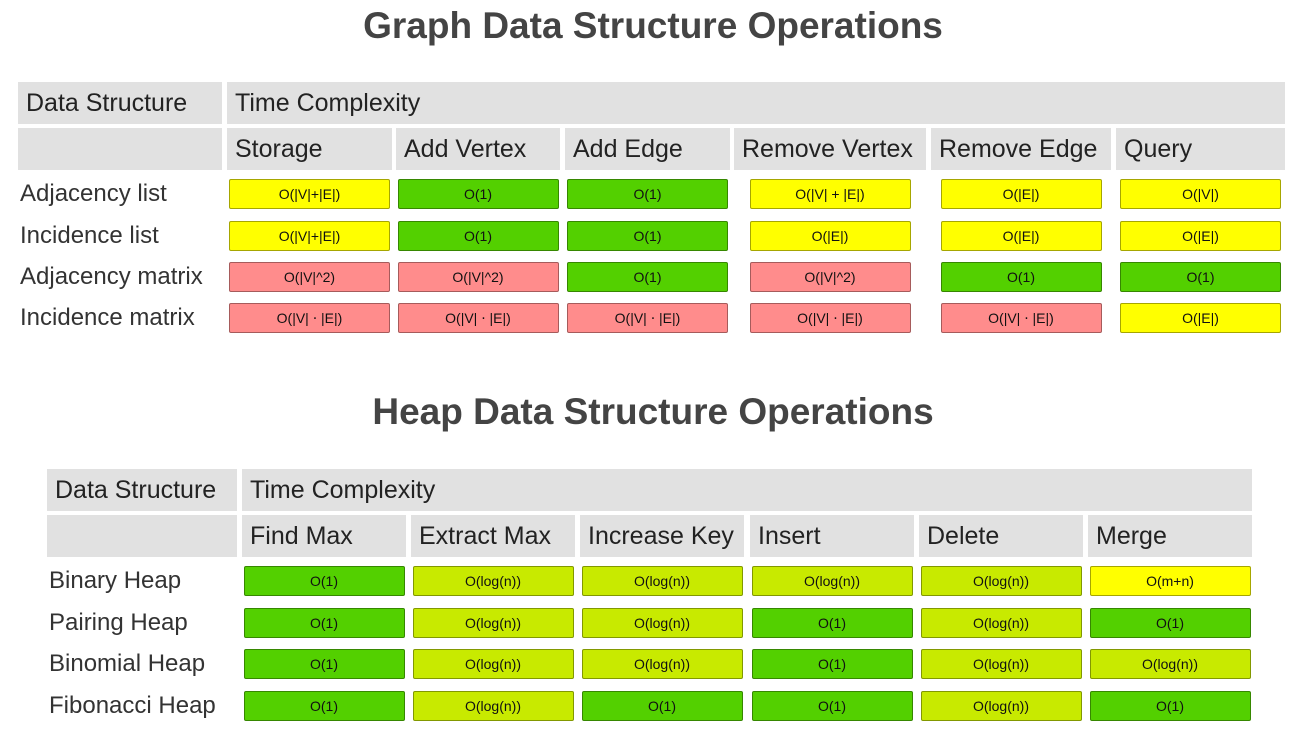  What do you see at coordinates (1001, 536) in the screenshot?
I see `column-header: Delete` at bounding box center [1001, 536].